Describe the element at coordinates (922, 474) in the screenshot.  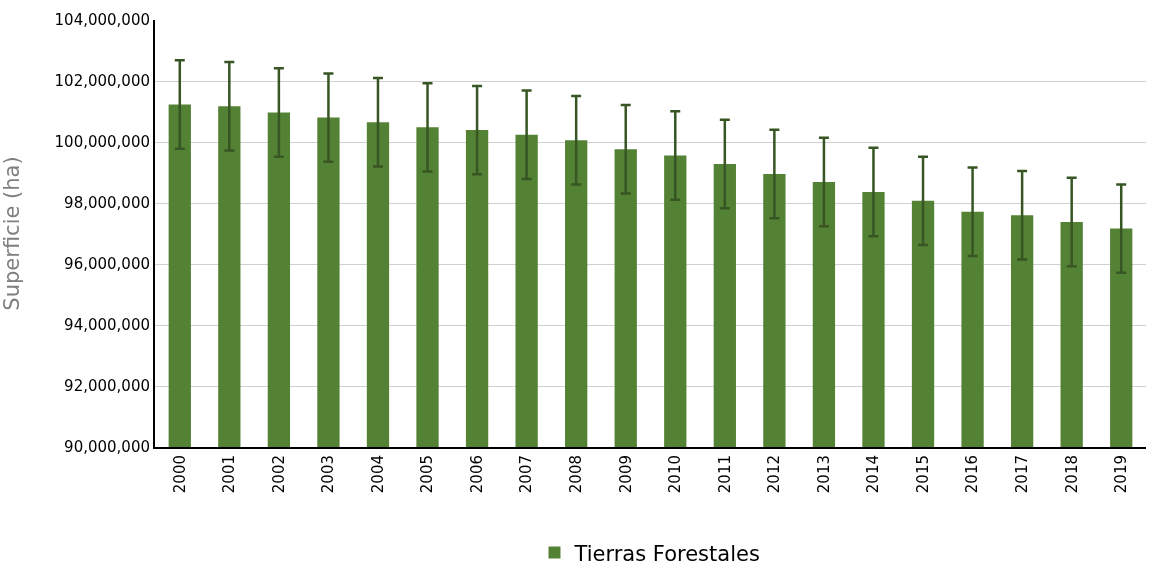
I see `x-tick-label: 2015` at that location.